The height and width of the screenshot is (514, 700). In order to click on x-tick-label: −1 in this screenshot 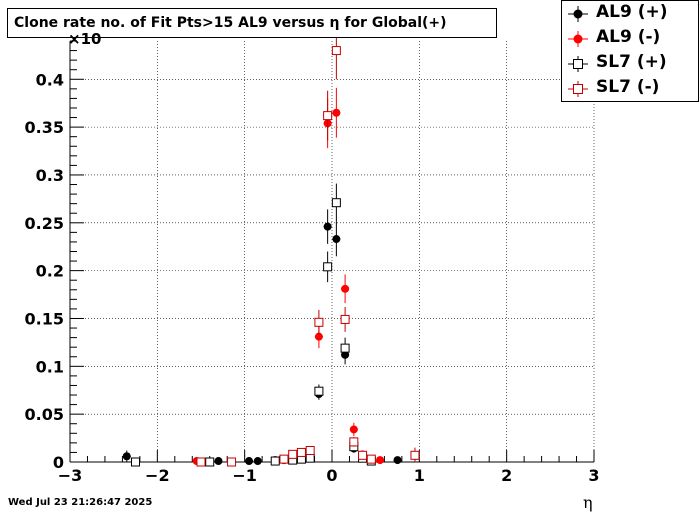, I will do `click(244, 475)`.